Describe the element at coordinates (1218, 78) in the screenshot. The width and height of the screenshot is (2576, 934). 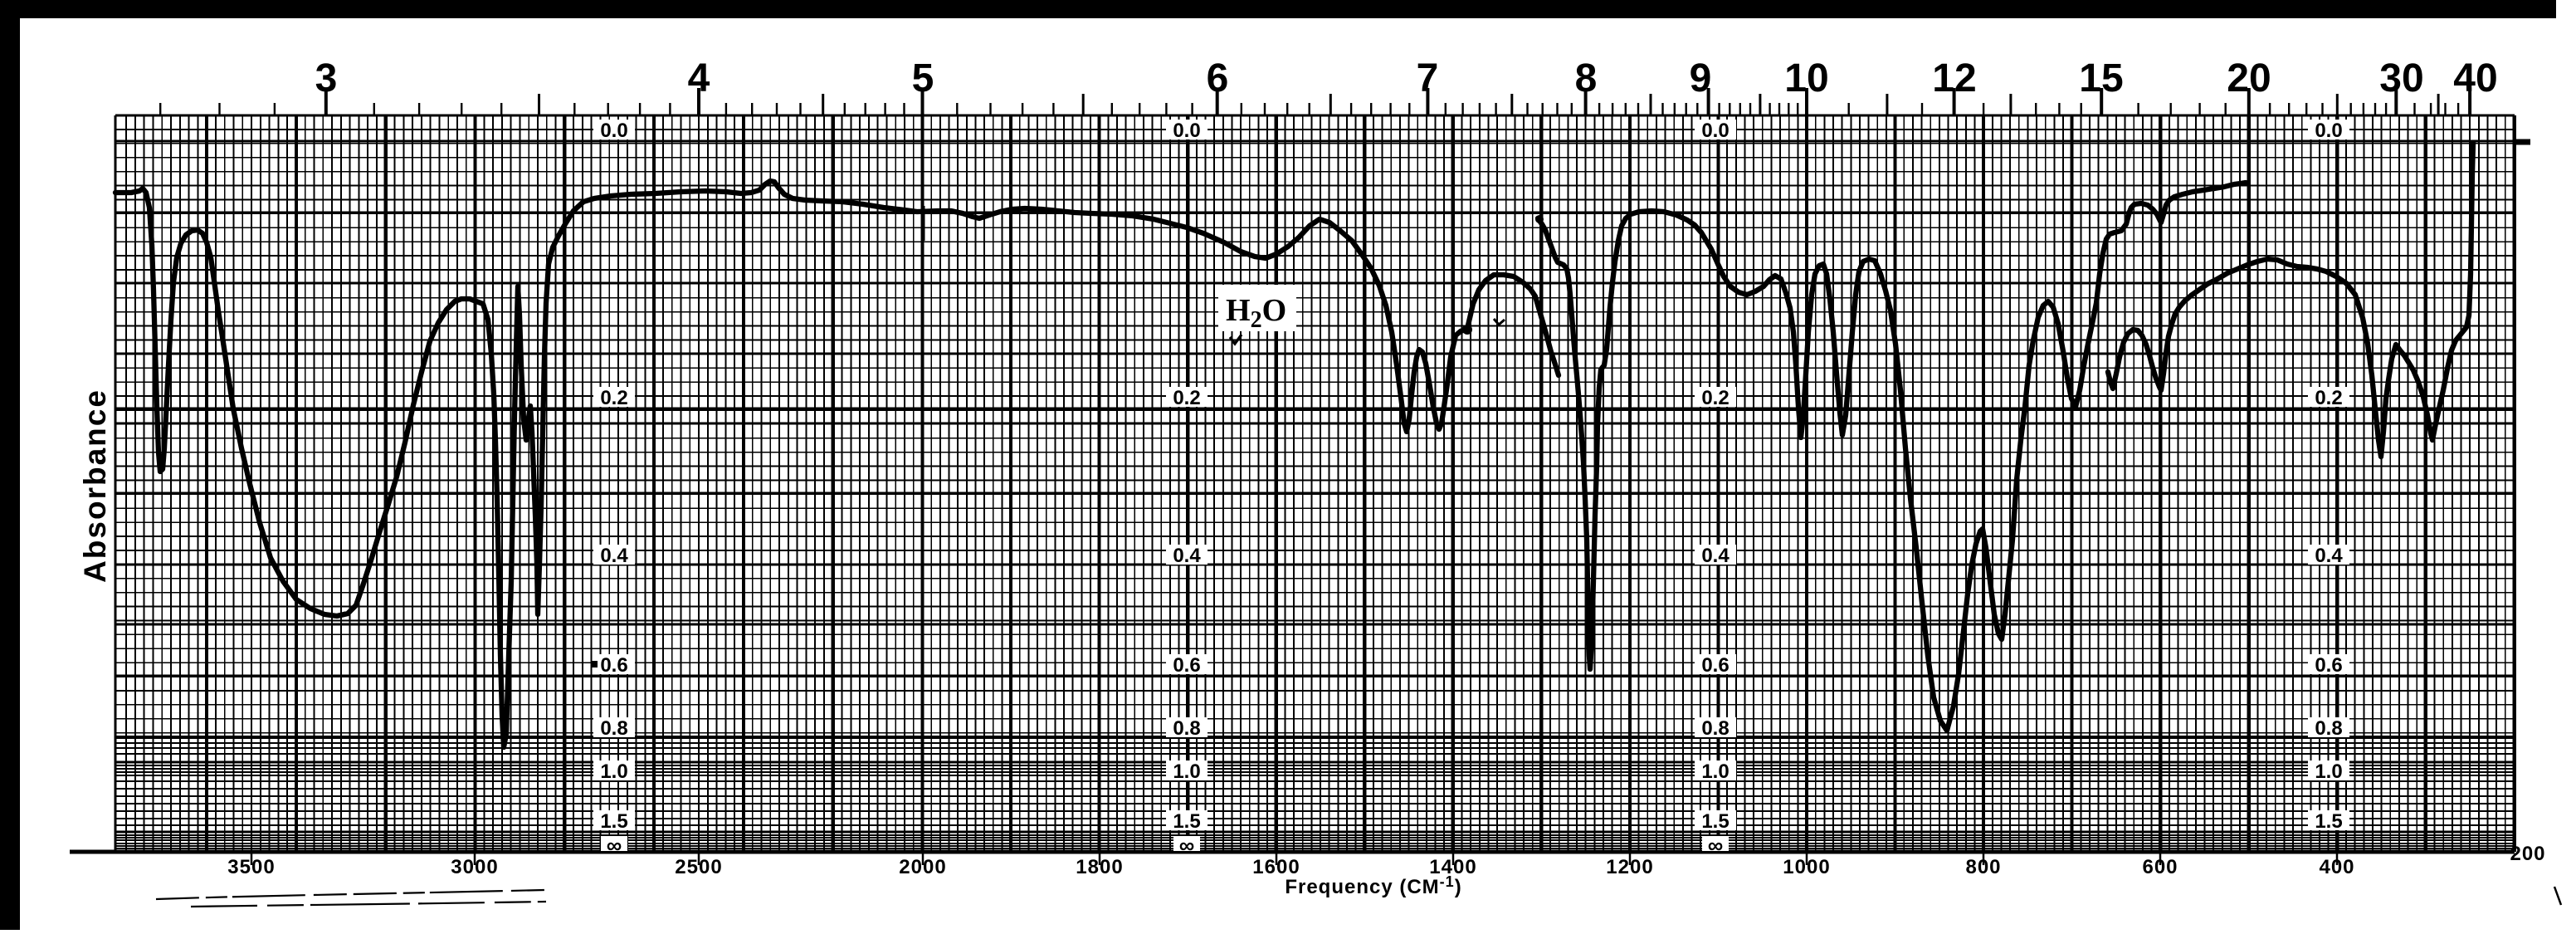
I see `svg-text: 6` at that location.